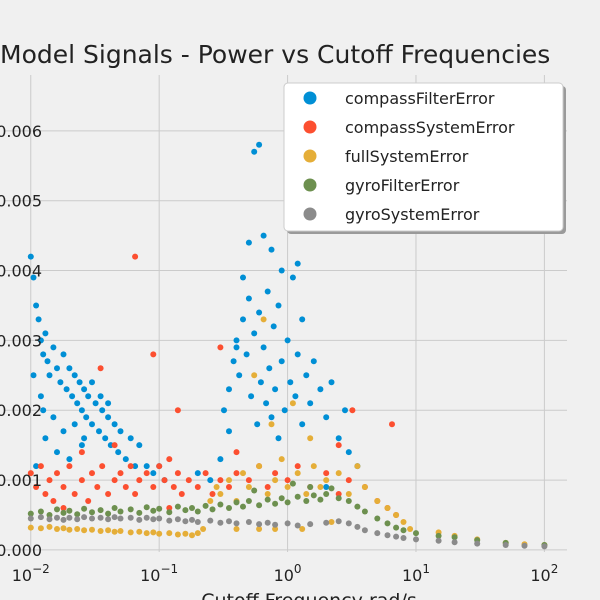  I want to click on legend-label: compassFilterError, so click(420, 98).